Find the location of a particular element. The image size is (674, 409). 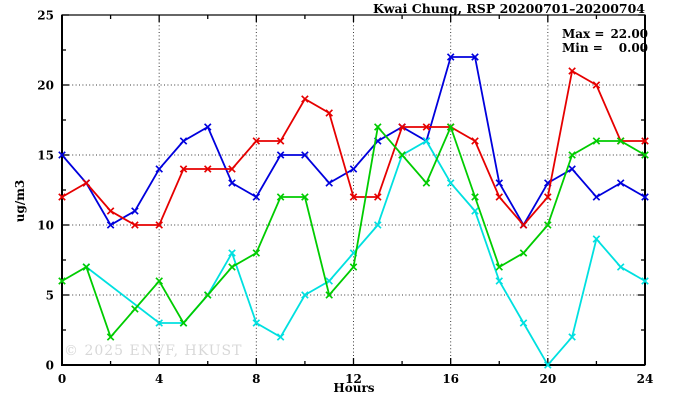

x-tick-label: 20 is located at coordinates (547, 379).